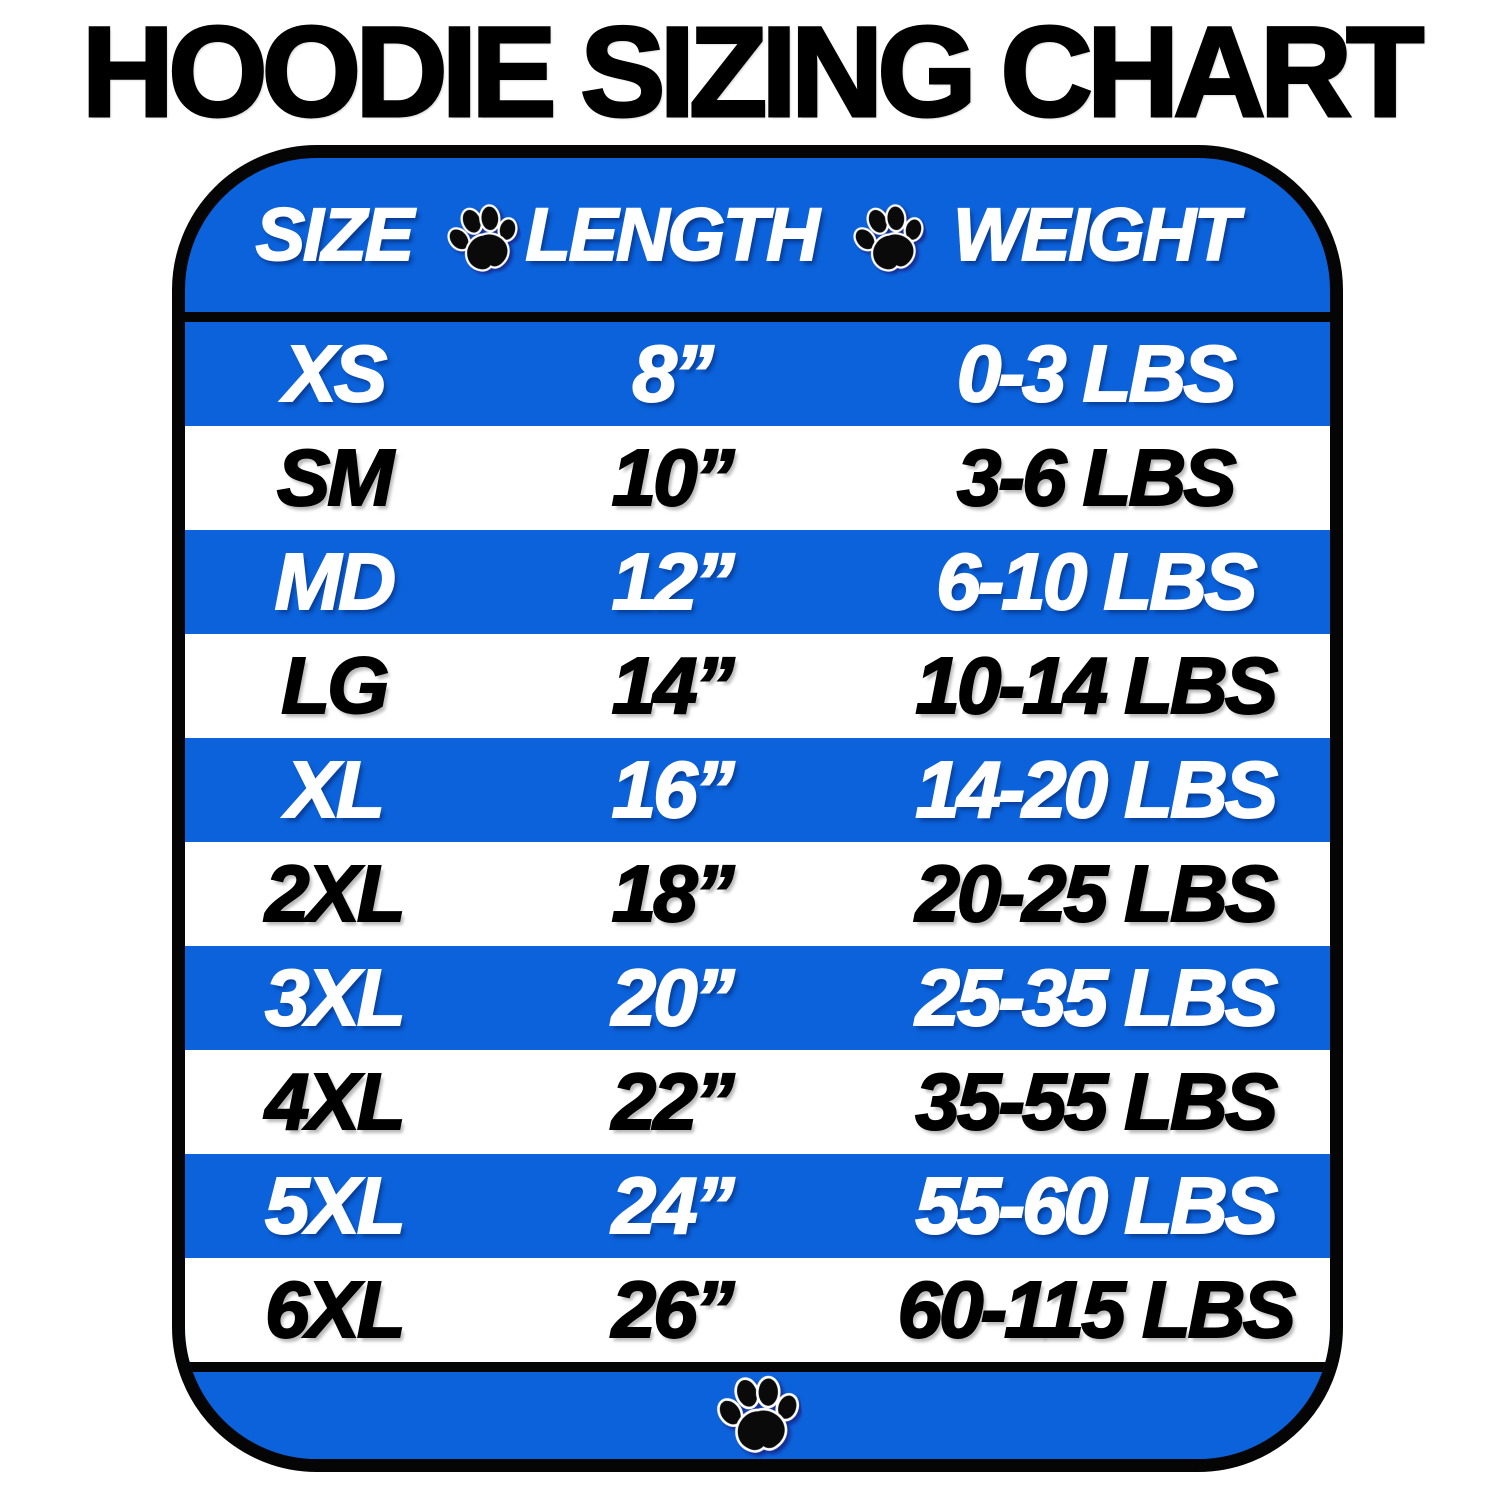 This screenshot has width=1500, height=1500. I want to click on table-row-6xl: 6XL 26” 60-115 LBS, so click(757, 1310).